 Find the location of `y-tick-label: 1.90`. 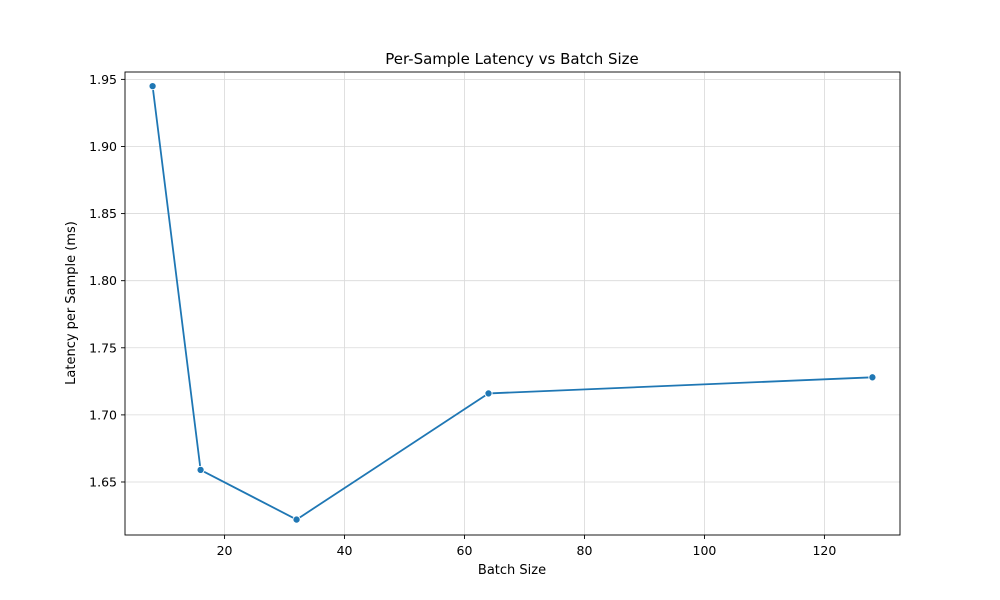

y-tick-label: 1.90 is located at coordinates (103, 146).